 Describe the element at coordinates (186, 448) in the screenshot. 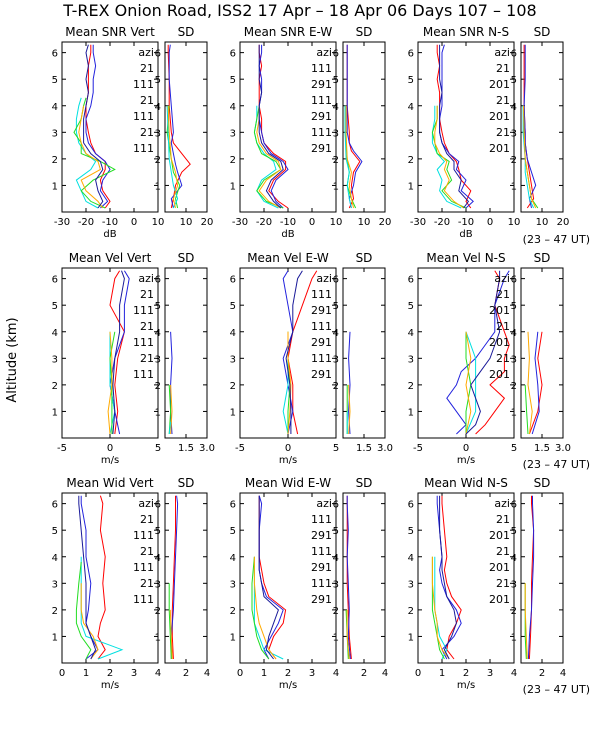

I see `x-tick-label: 1.5` at that location.